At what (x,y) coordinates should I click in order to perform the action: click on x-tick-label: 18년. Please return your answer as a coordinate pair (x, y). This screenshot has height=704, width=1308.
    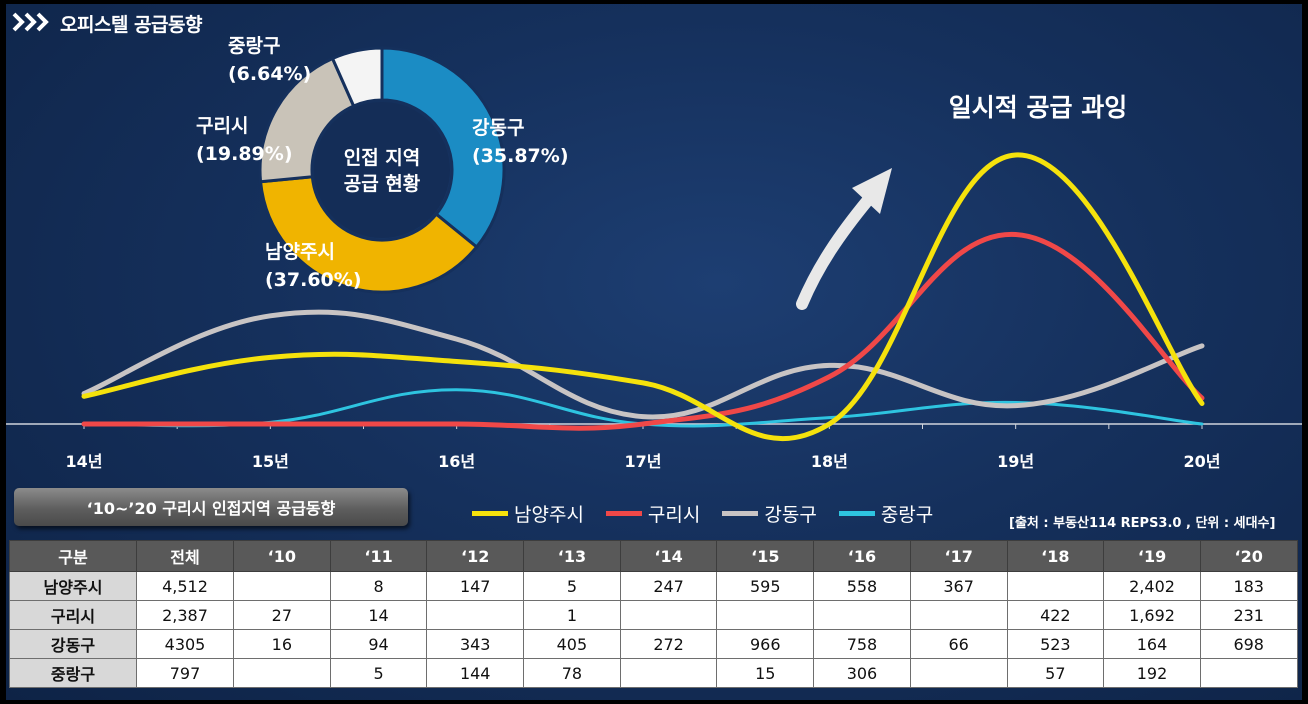
    Looking at the image, I should click on (829, 461).